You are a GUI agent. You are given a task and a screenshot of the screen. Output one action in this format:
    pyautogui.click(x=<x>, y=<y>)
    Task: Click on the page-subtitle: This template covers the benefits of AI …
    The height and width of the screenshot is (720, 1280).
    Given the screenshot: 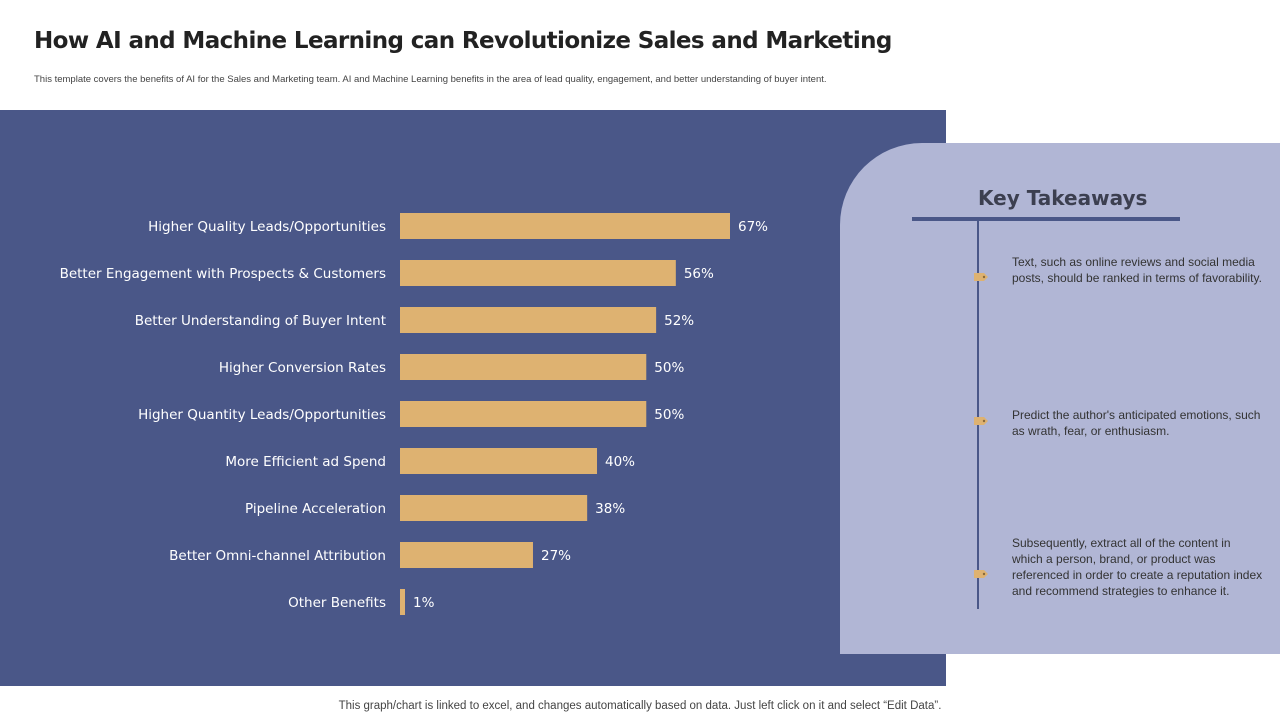 What is the action you would take?
    pyautogui.click(x=430, y=79)
    